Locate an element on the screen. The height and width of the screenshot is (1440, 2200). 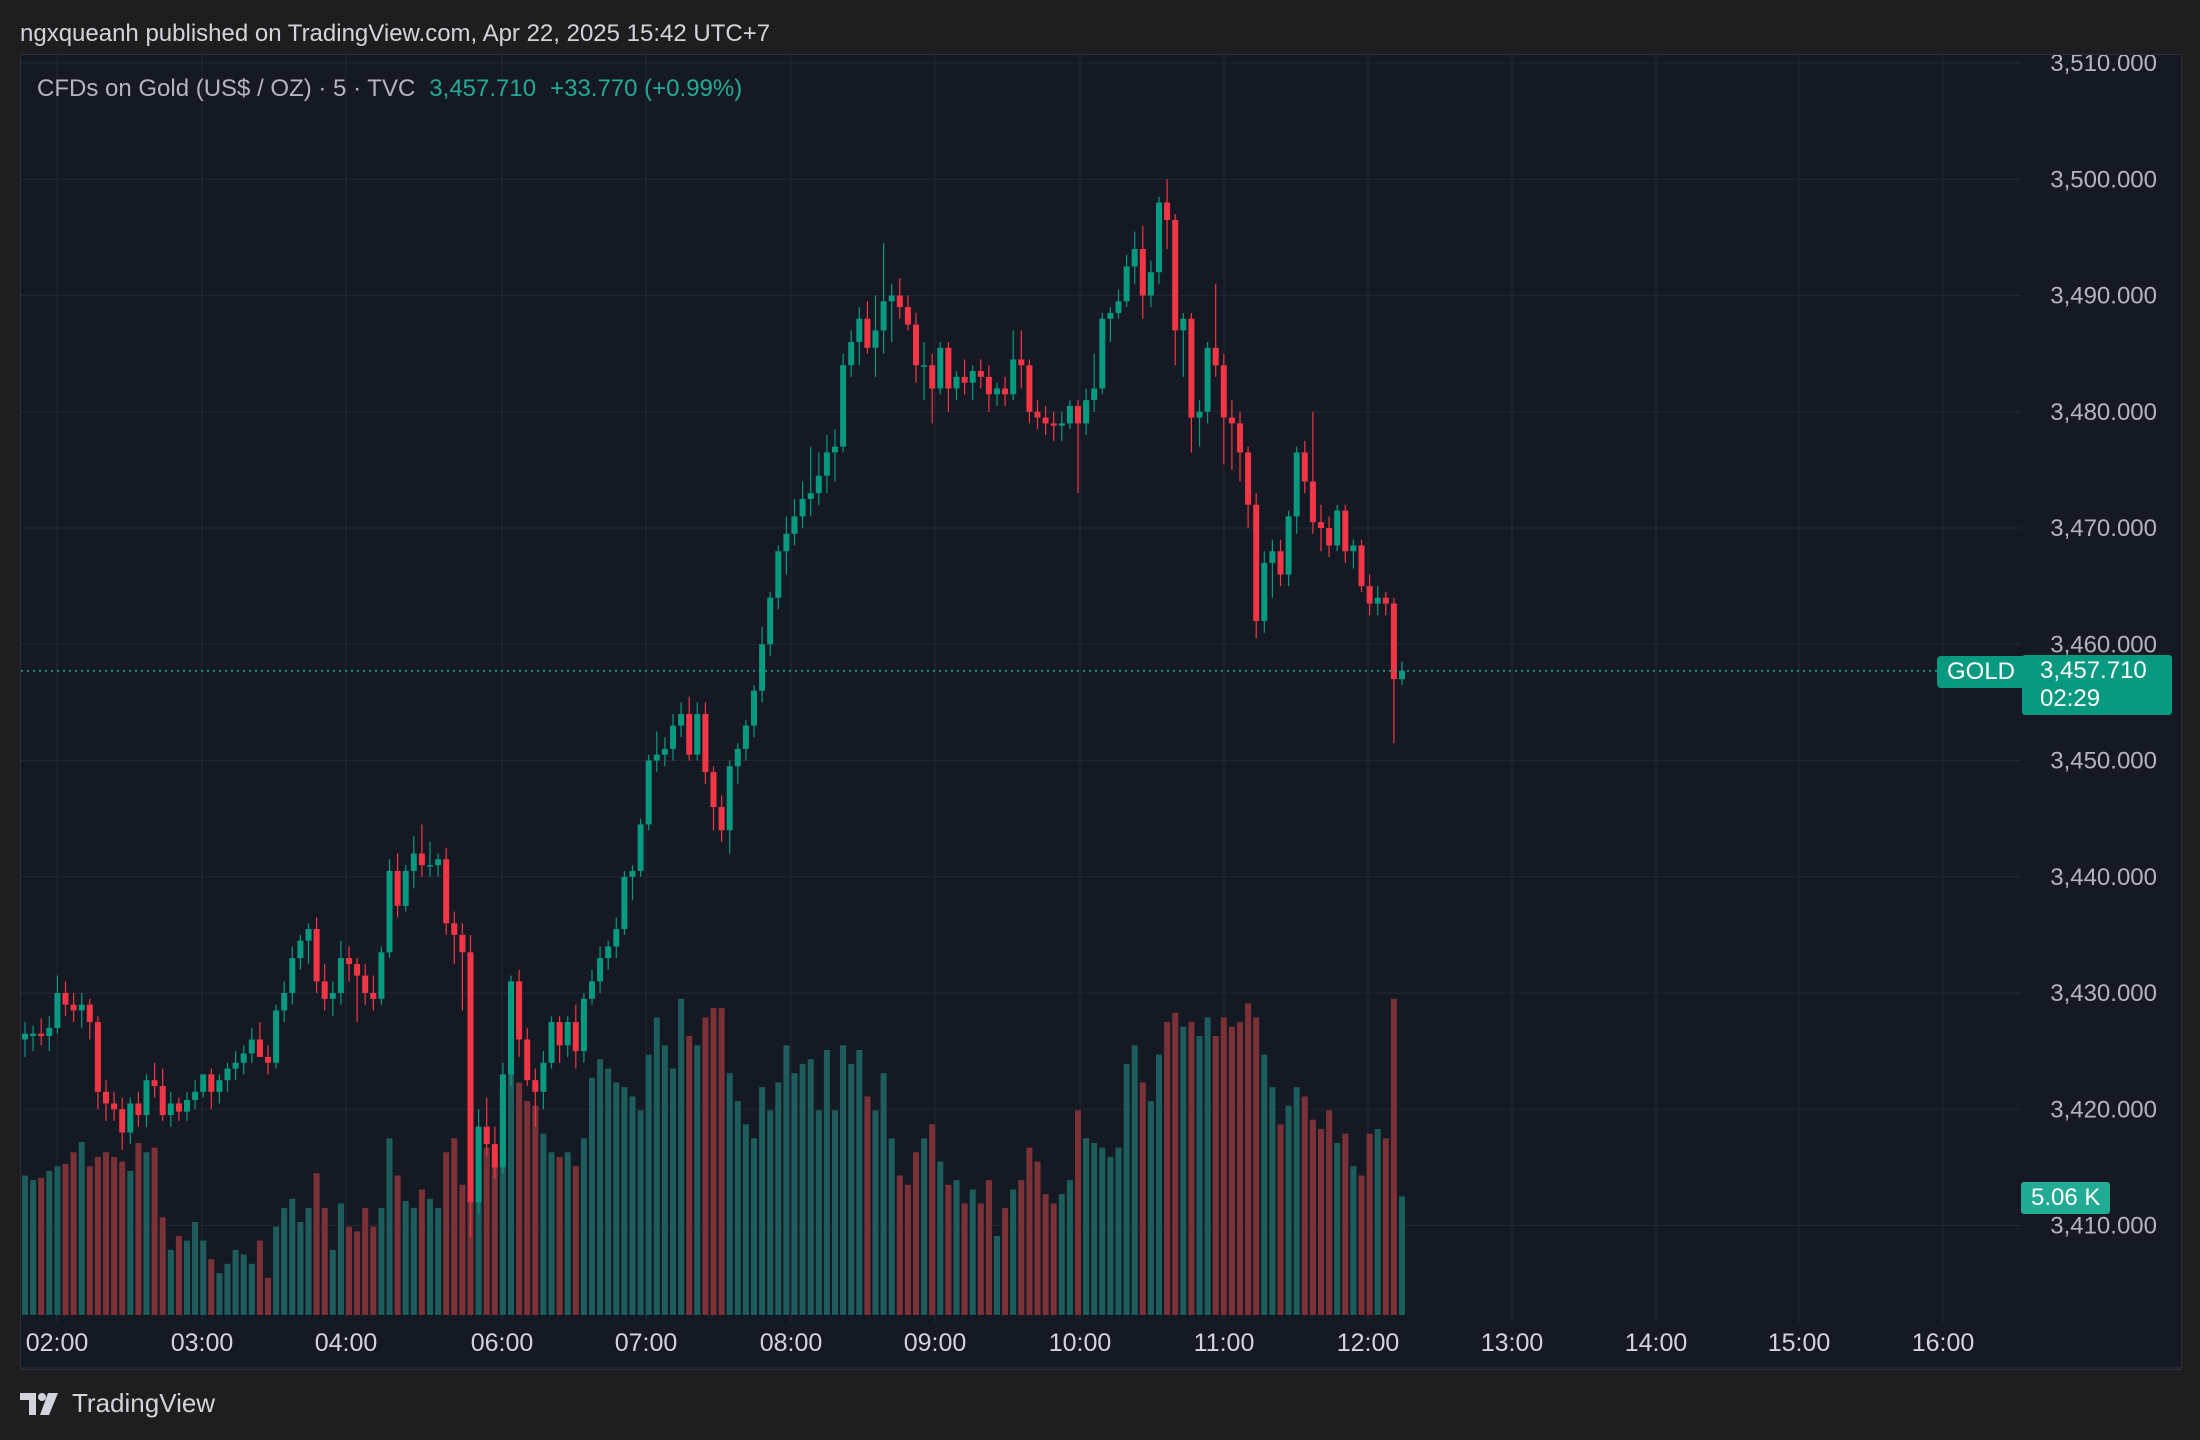
time-tick-label: 11:00 is located at coordinates (1224, 1343).